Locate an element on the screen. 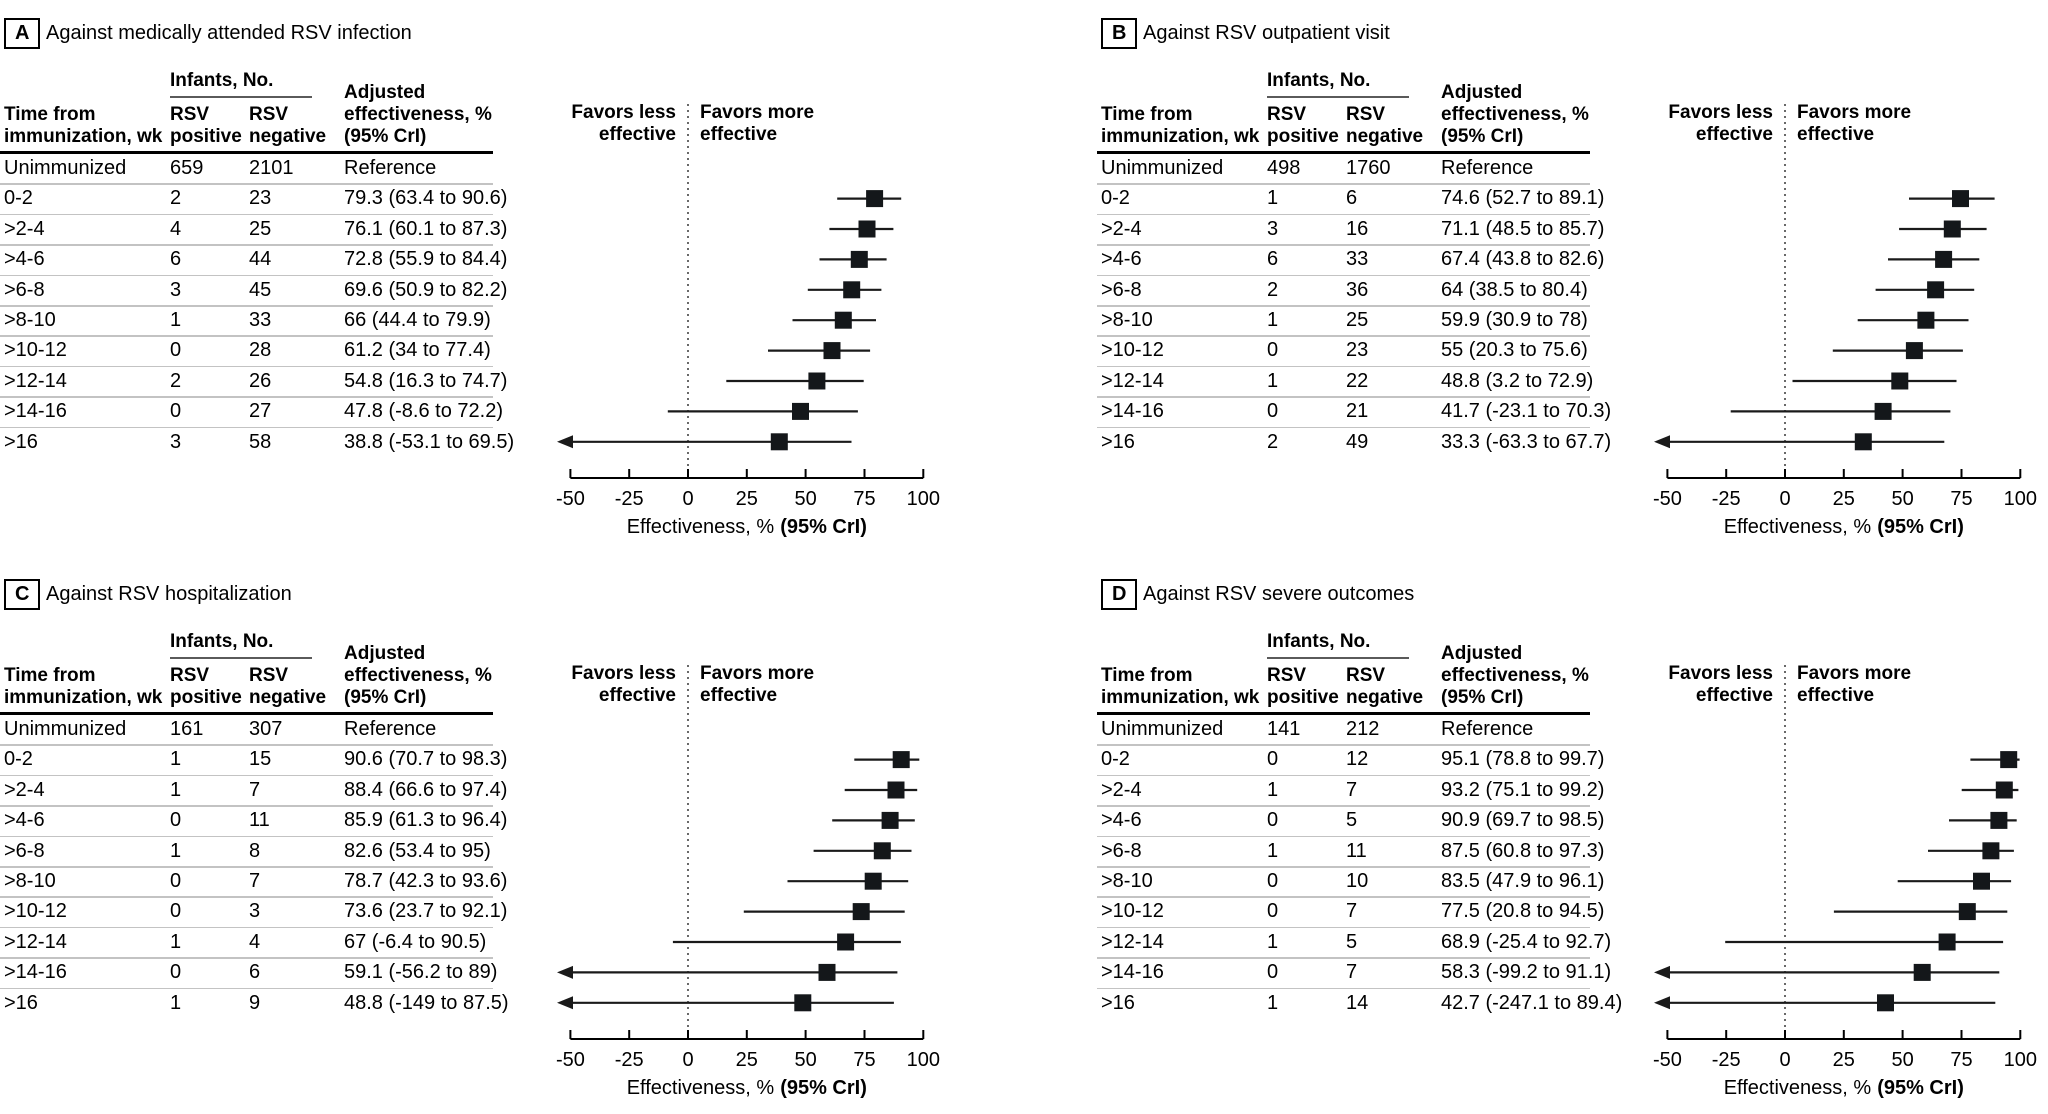 This screenshot has width=2048, height=1114. cell-rsv-positive: 498 is located at coordinates (1284, 168).